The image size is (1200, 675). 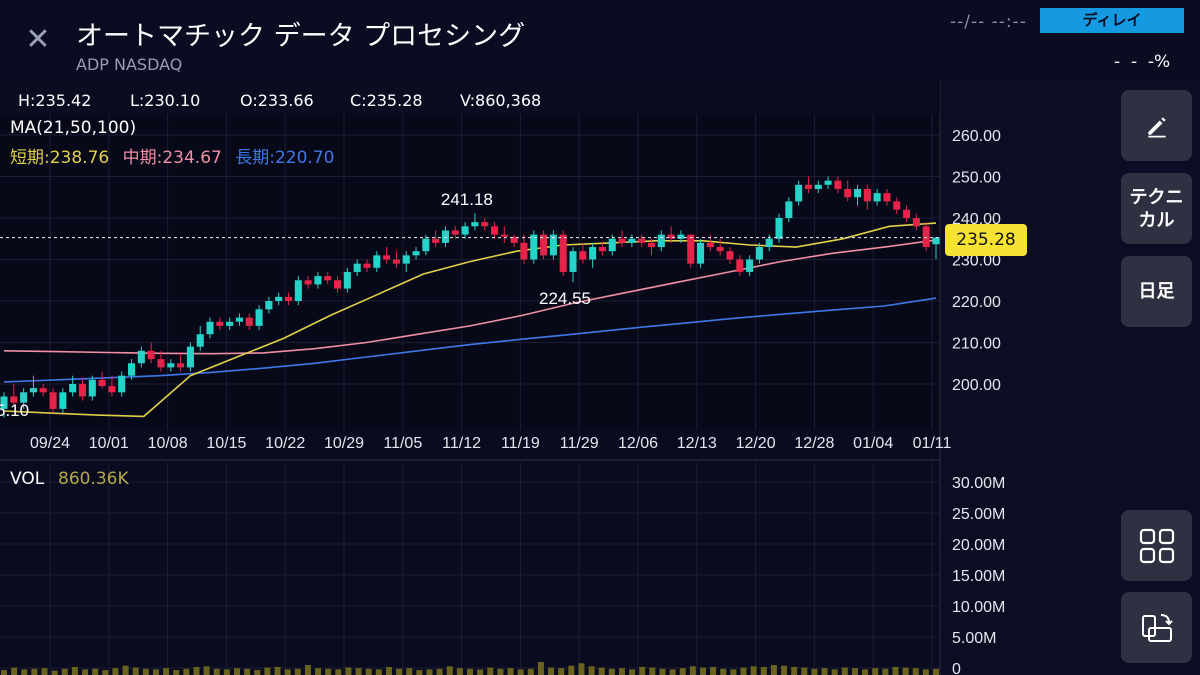 I want to click on close-icon: ✕, so click(x=38, y=39).